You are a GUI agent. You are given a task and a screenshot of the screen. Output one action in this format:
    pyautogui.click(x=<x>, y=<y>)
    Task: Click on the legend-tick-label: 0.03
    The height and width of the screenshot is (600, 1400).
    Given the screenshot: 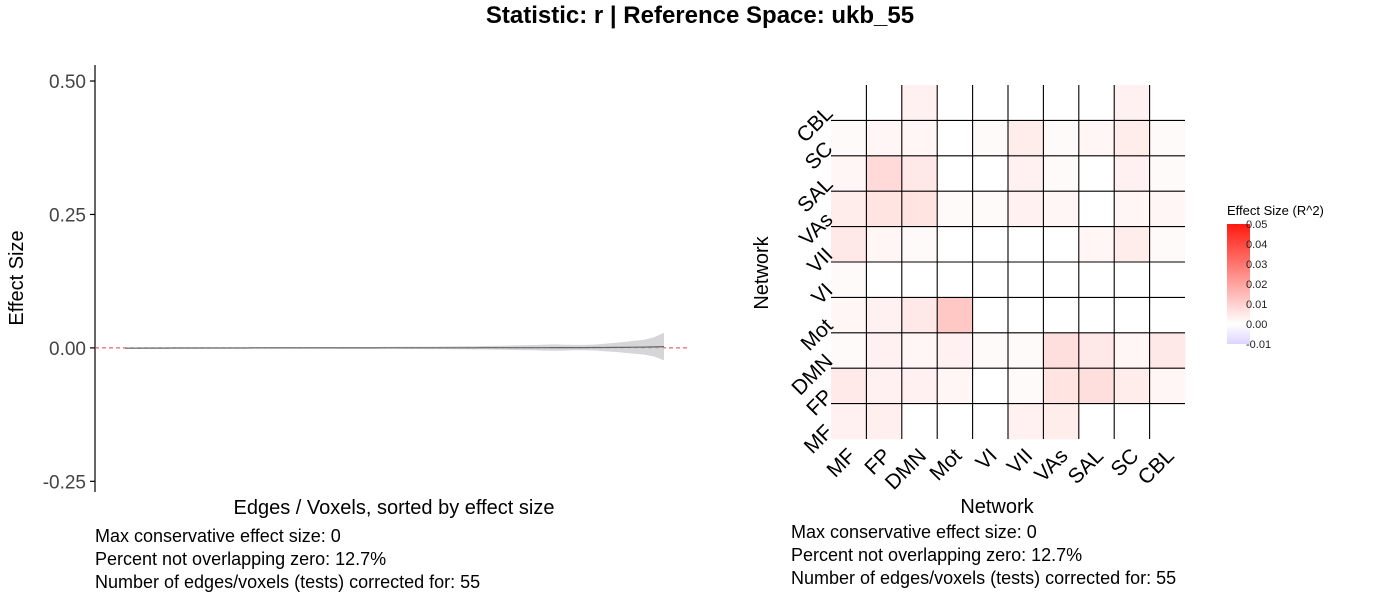 What is the action you would take?
    pyautogui.click(x=1256, y=265)
    